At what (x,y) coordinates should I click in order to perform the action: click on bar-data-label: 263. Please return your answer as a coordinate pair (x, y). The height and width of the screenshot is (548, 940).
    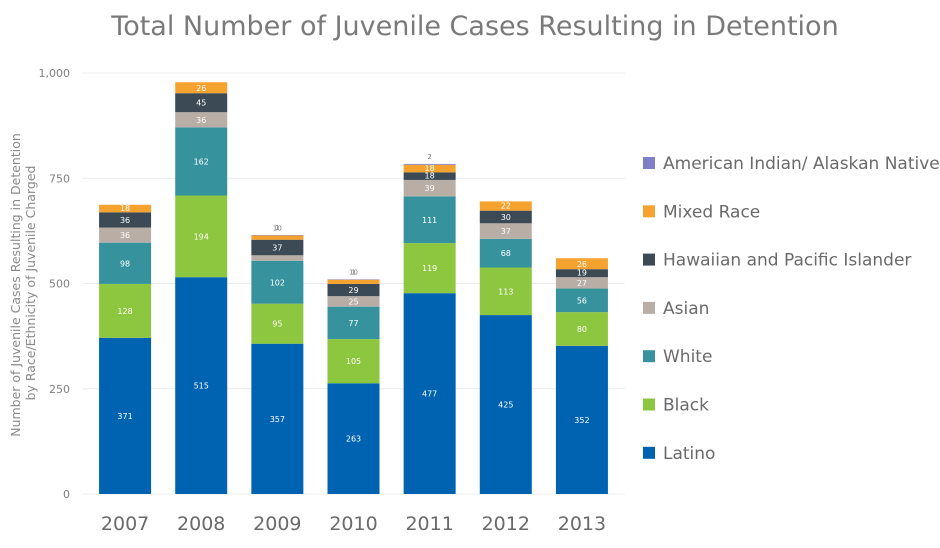
    Looking at the image, I should click on (353, 439).